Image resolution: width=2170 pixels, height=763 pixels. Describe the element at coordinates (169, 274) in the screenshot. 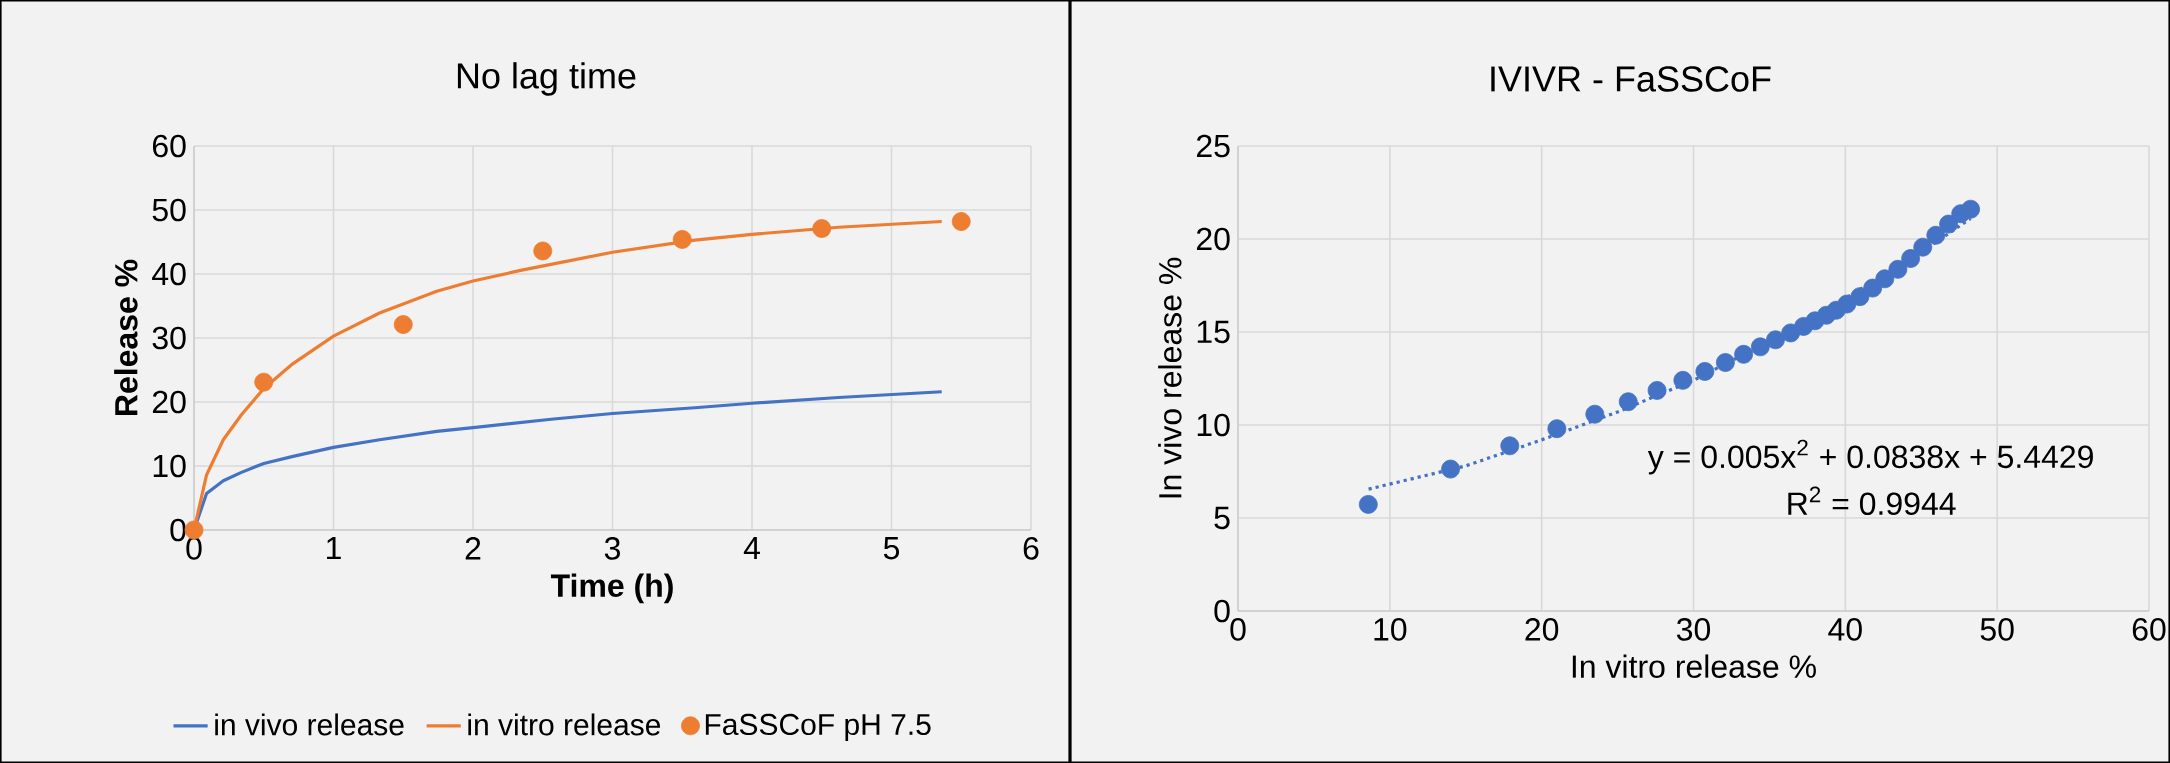

I see `y-tick-label: 40` at that location.